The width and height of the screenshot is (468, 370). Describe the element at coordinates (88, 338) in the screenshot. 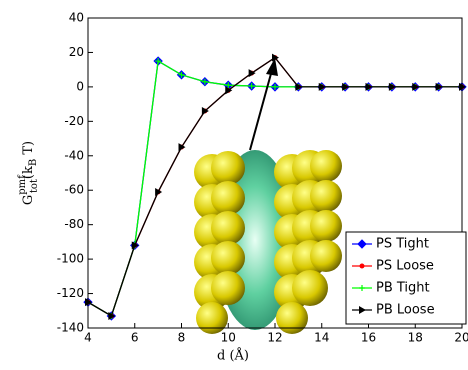

I see `x-tick-label: 4` at that location.